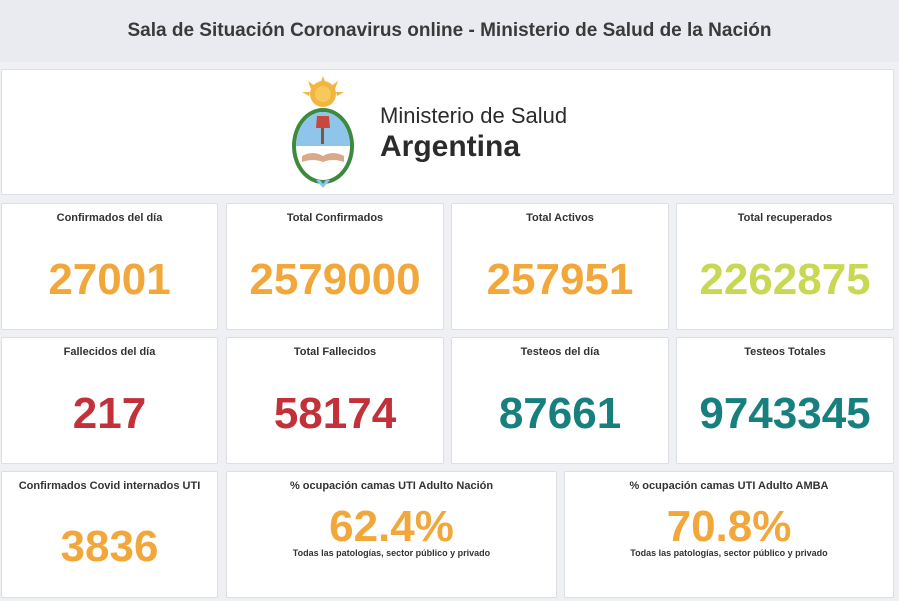  I want to click on stat-card-total-recuperados: Total recuperados 2262875, so click(785, 266).